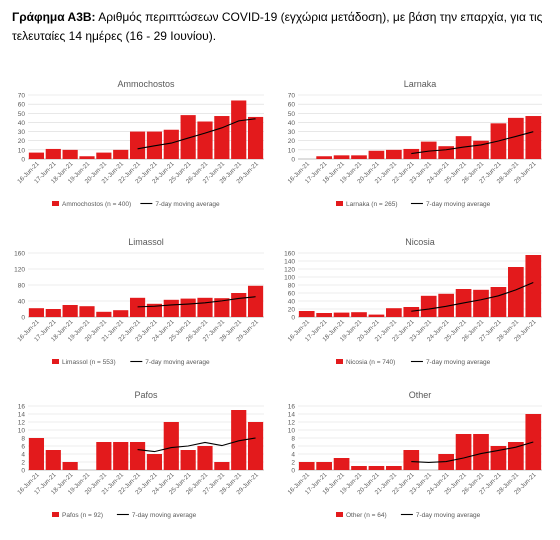  Describe the element at coordinates (89, 362) in the screenshot. I see `legend-label-bar: Limassol (n = 553)` at that location.